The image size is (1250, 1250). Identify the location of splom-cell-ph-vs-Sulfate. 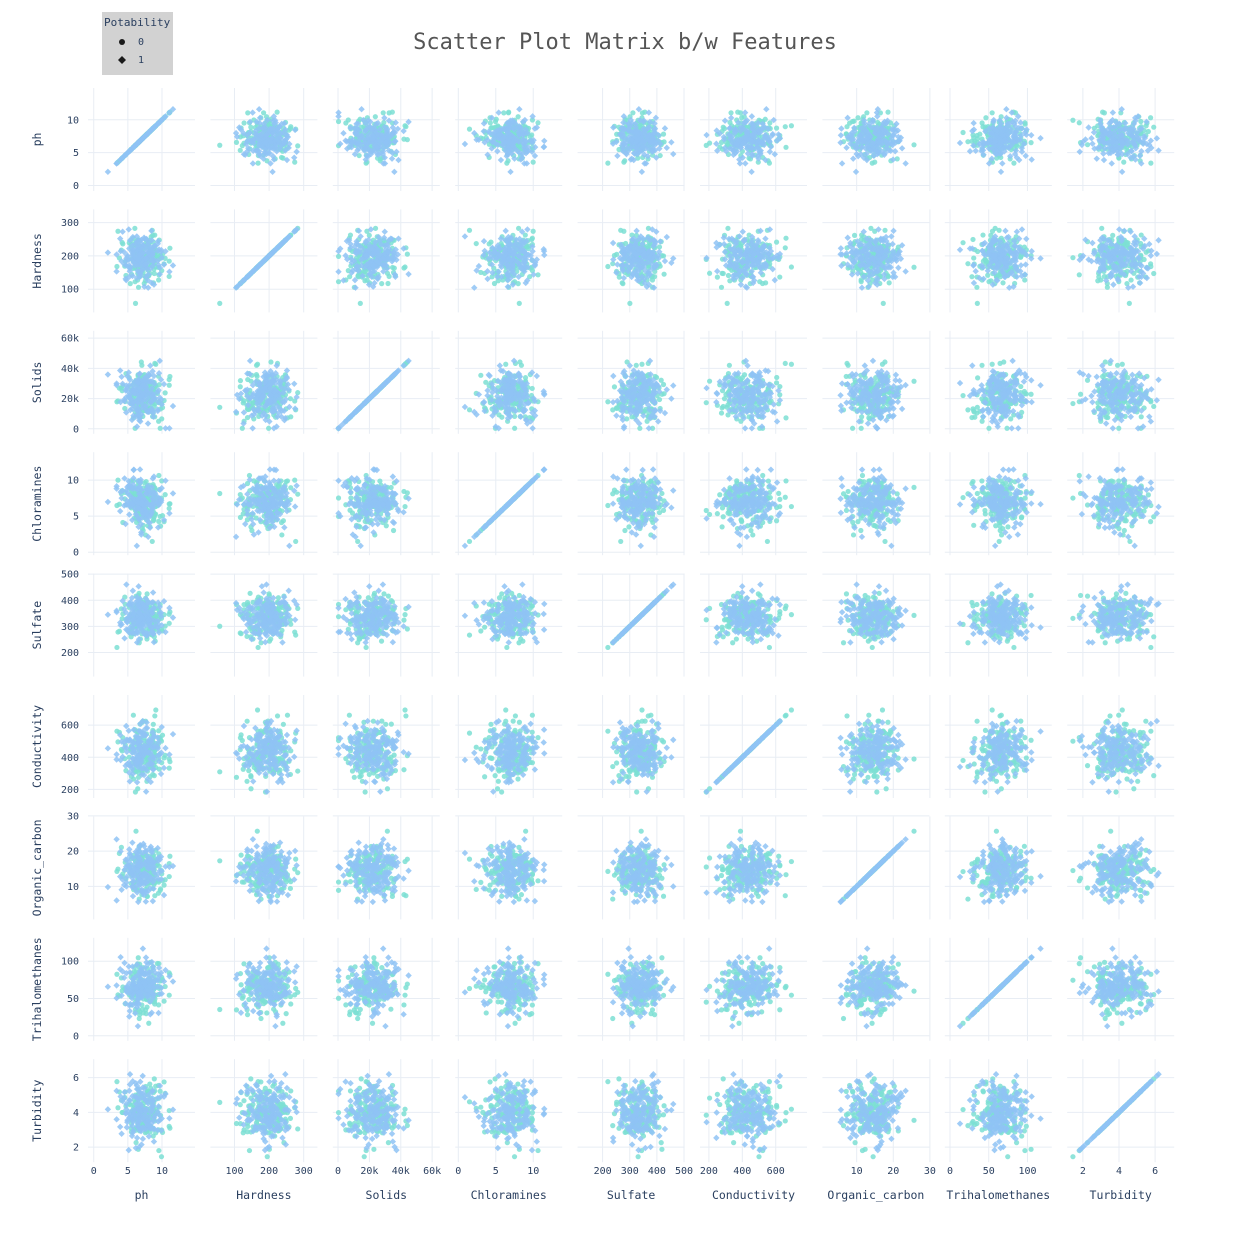
(631, 139).